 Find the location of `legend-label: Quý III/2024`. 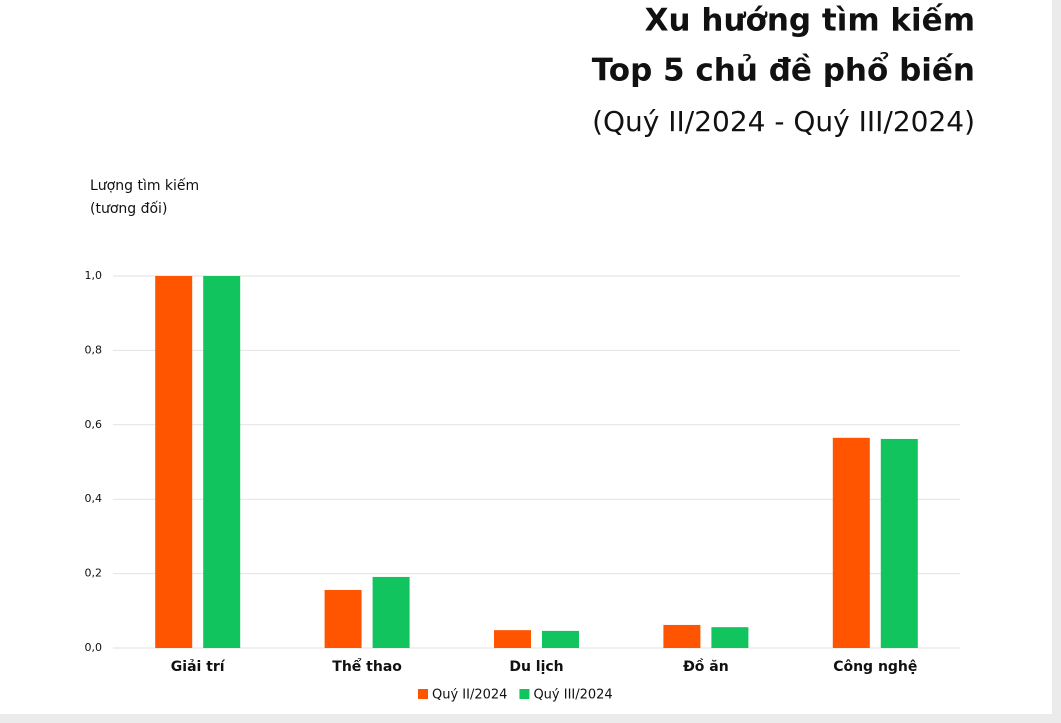

legend-label: Quý III/2024 is located at coordinates (572, 695).